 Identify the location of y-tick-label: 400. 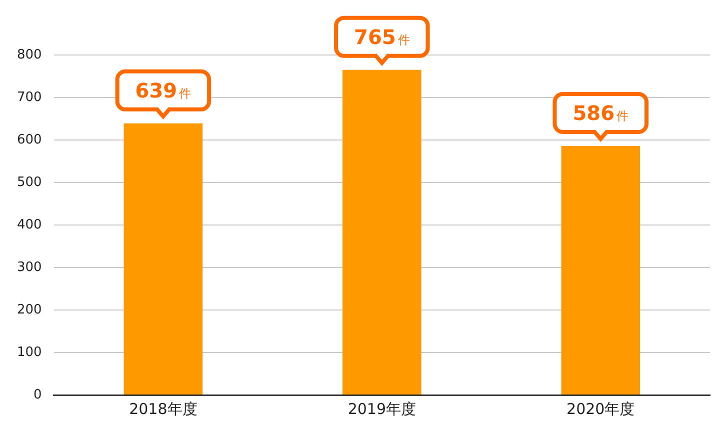
(29, 224).